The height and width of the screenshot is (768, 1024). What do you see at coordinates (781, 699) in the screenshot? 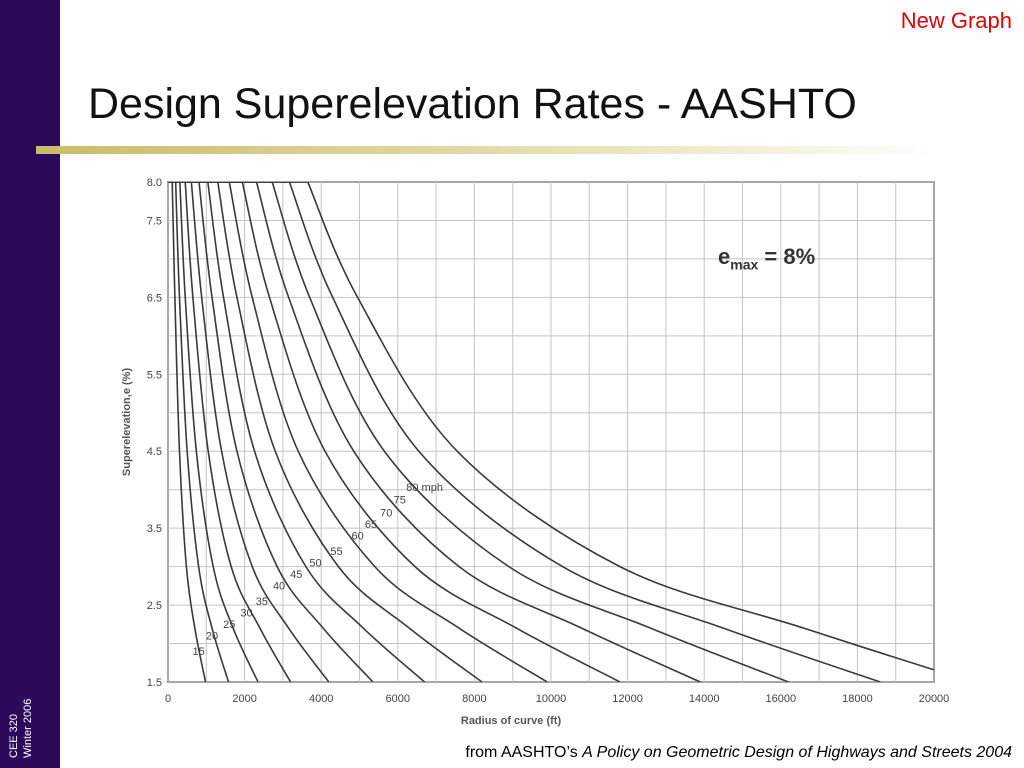
I see `x-tick-label: 16000` at bounding box center [781, 699].